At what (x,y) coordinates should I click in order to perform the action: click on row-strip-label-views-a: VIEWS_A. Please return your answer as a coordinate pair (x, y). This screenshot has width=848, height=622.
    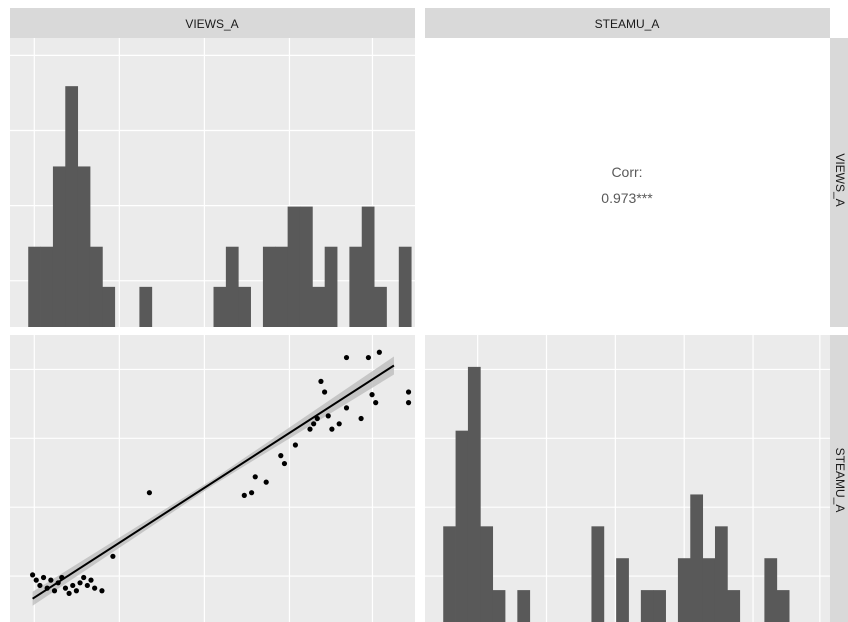
    Looking at the image, I should click on (840, 179).